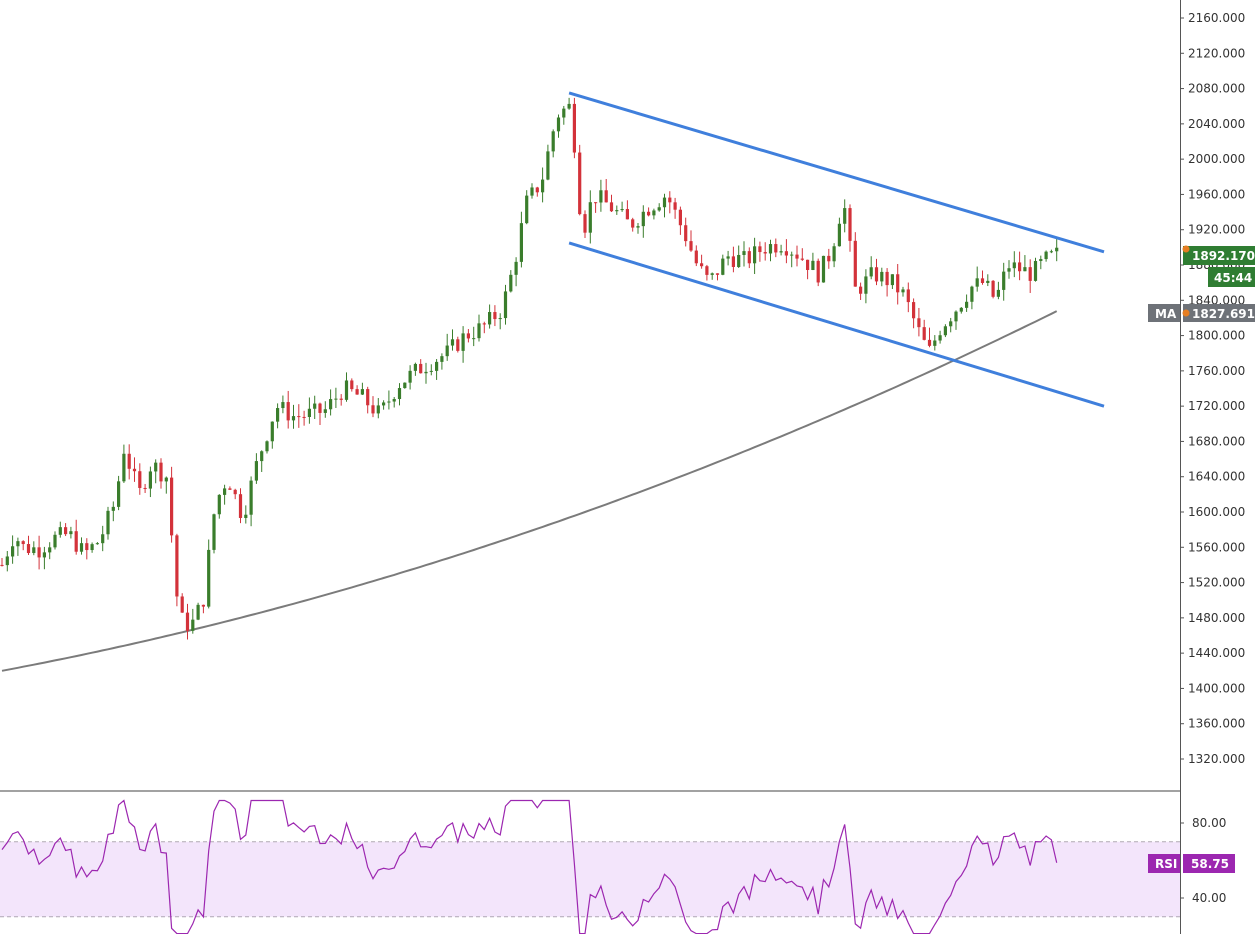 This screenshot has width=1256, height=934. Describe the element at coordinates (1216, 371) in the screenshot. I see `price-axis-tick-label: 1760.000` at that location.